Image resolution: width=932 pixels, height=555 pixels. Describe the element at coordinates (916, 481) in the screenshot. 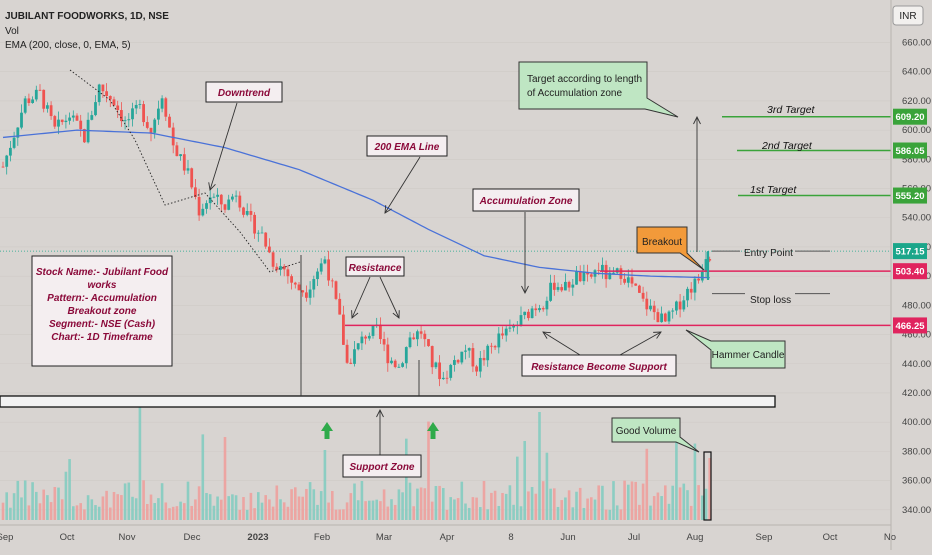

I see `y-tick-label: 360.00` at that location.